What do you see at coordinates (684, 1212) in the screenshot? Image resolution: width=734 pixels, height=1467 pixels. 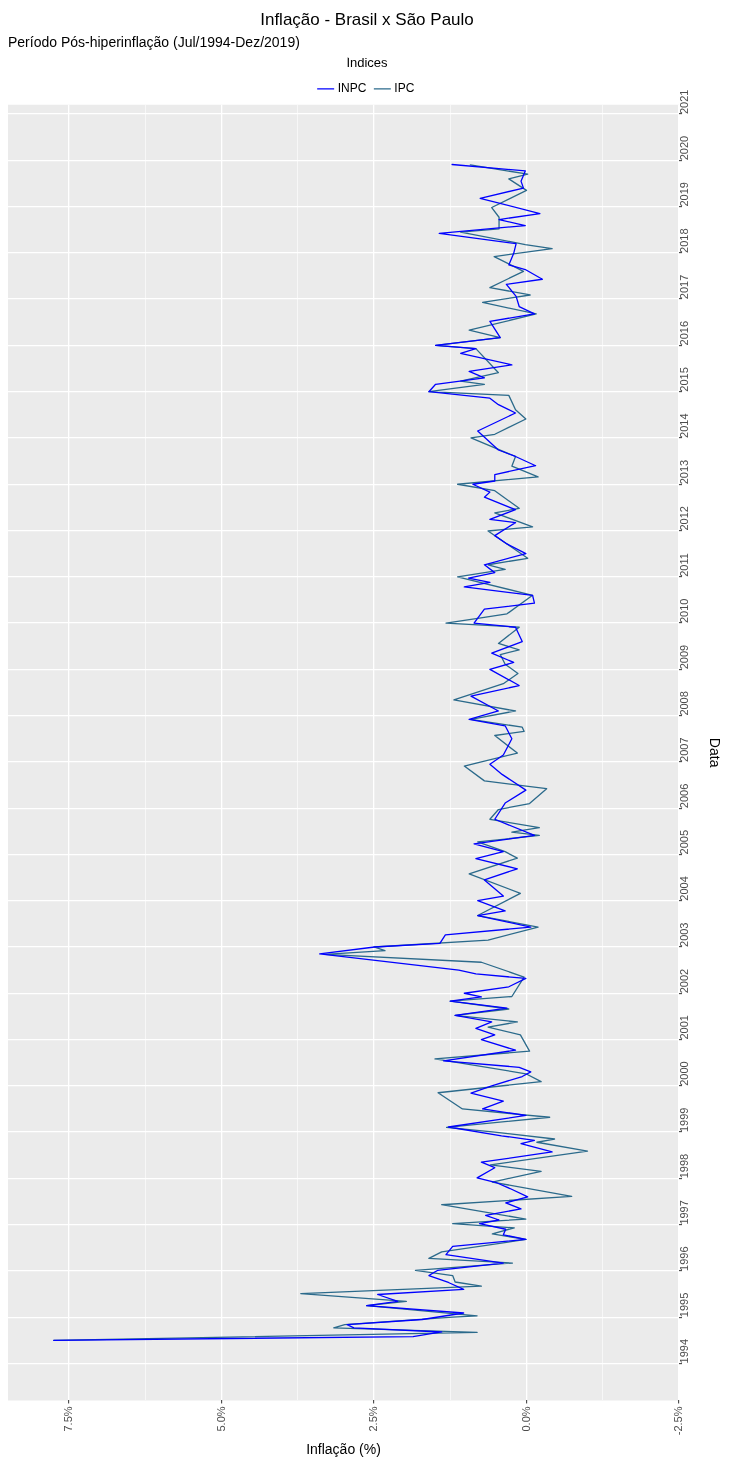 I see `y-tick-label: 1997` at bounding box center [684, 1212].